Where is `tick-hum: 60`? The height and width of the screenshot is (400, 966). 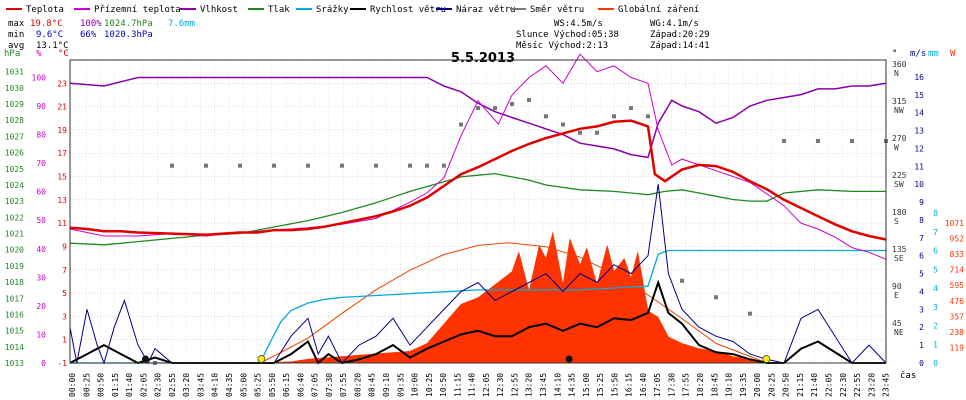 tick-hum: 60 is located at coordinates (41, 192).